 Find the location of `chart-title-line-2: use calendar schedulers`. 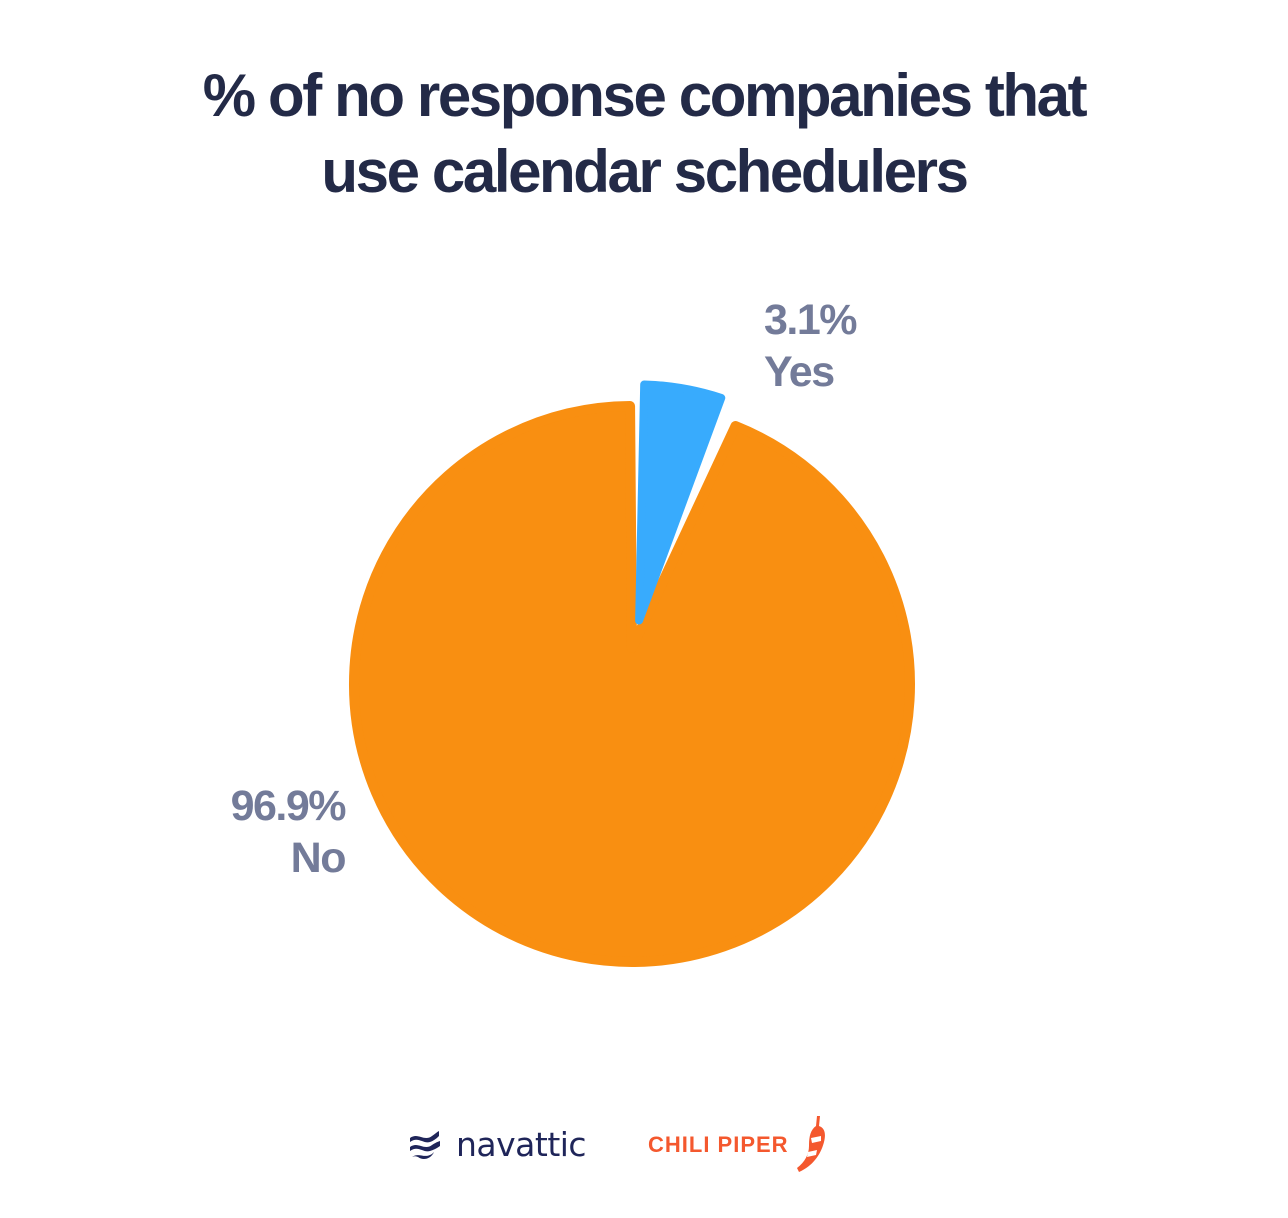

chart-title-line-2: use calendar schedulers is located at coordinates (645, 171).